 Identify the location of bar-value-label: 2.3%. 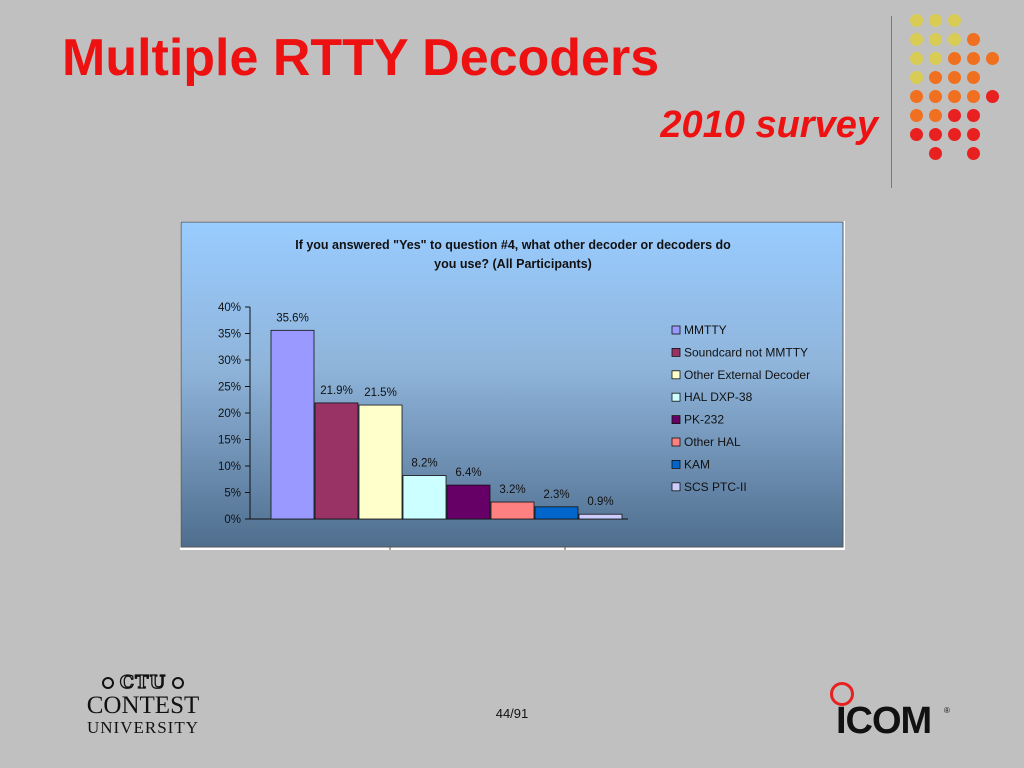
(556, 495).